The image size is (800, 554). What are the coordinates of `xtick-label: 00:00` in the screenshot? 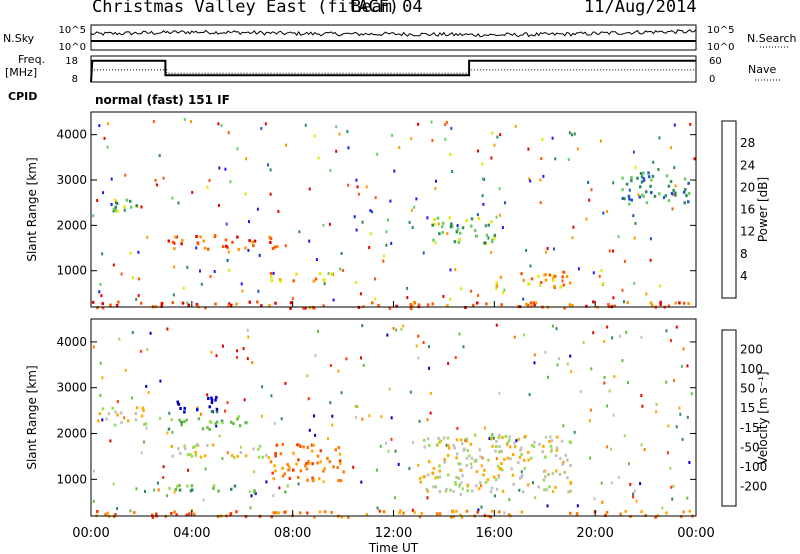 It's located at (90, 533).